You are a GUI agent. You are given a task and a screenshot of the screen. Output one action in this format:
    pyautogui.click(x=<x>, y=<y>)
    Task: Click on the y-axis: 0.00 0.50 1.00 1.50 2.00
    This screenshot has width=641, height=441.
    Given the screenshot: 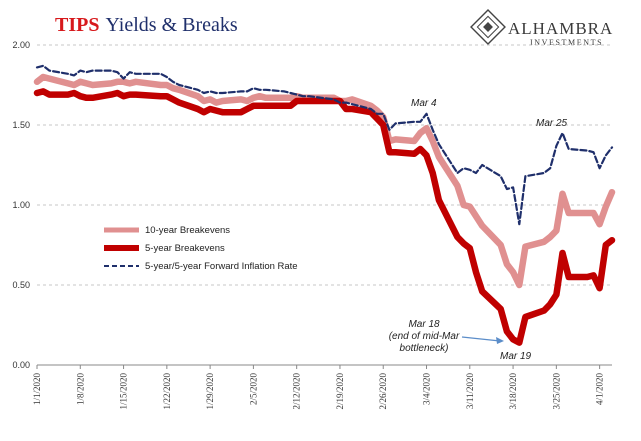 What is the action you would take?
    pyautogui.click(x=21, y=205)
    